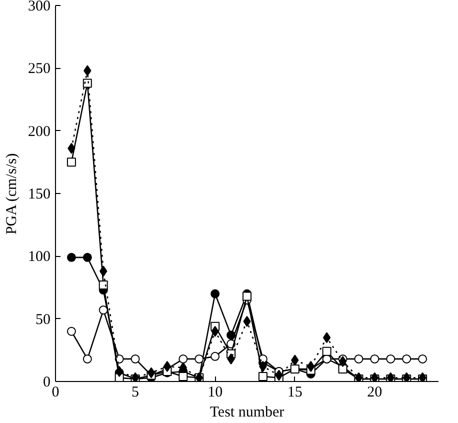  What do you see at coordinates (39, 257) in the screenshot?
I see `y-tick-label: 100` at bounding box center [39, 257].